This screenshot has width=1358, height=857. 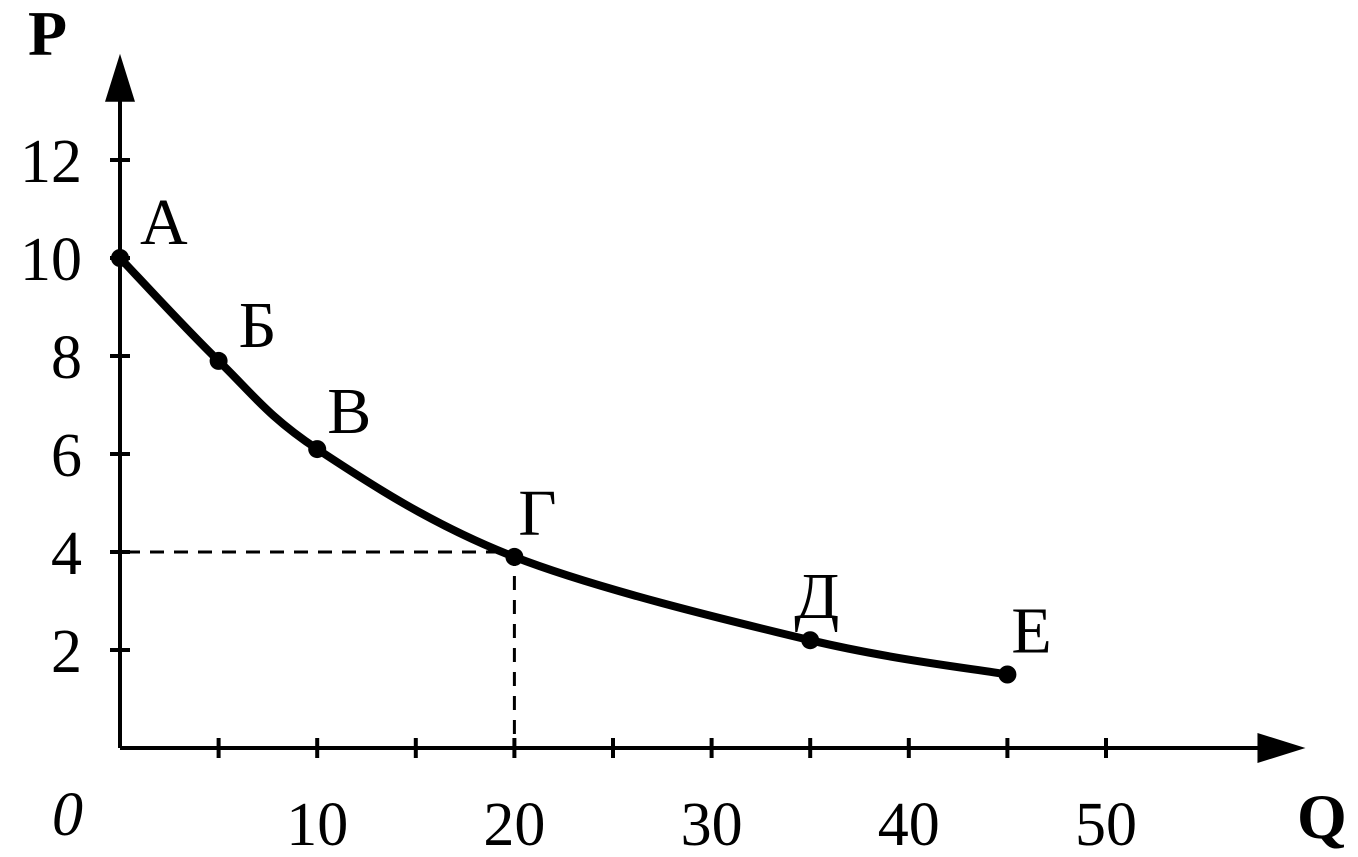 I want to click on y-tick-label: 8, so click(x=66, y=358).